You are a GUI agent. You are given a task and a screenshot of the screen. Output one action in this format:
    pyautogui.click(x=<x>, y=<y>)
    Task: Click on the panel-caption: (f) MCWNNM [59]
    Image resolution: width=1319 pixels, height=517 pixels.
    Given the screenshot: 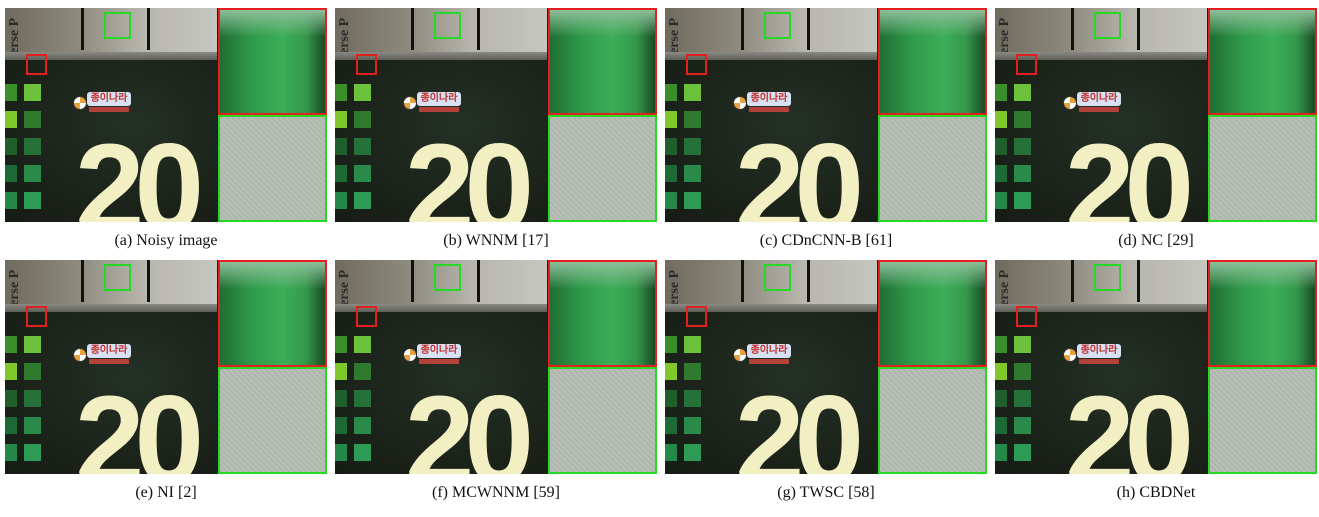 What is the action you would take?
    pyautogui.click(x=496, y=492)
    